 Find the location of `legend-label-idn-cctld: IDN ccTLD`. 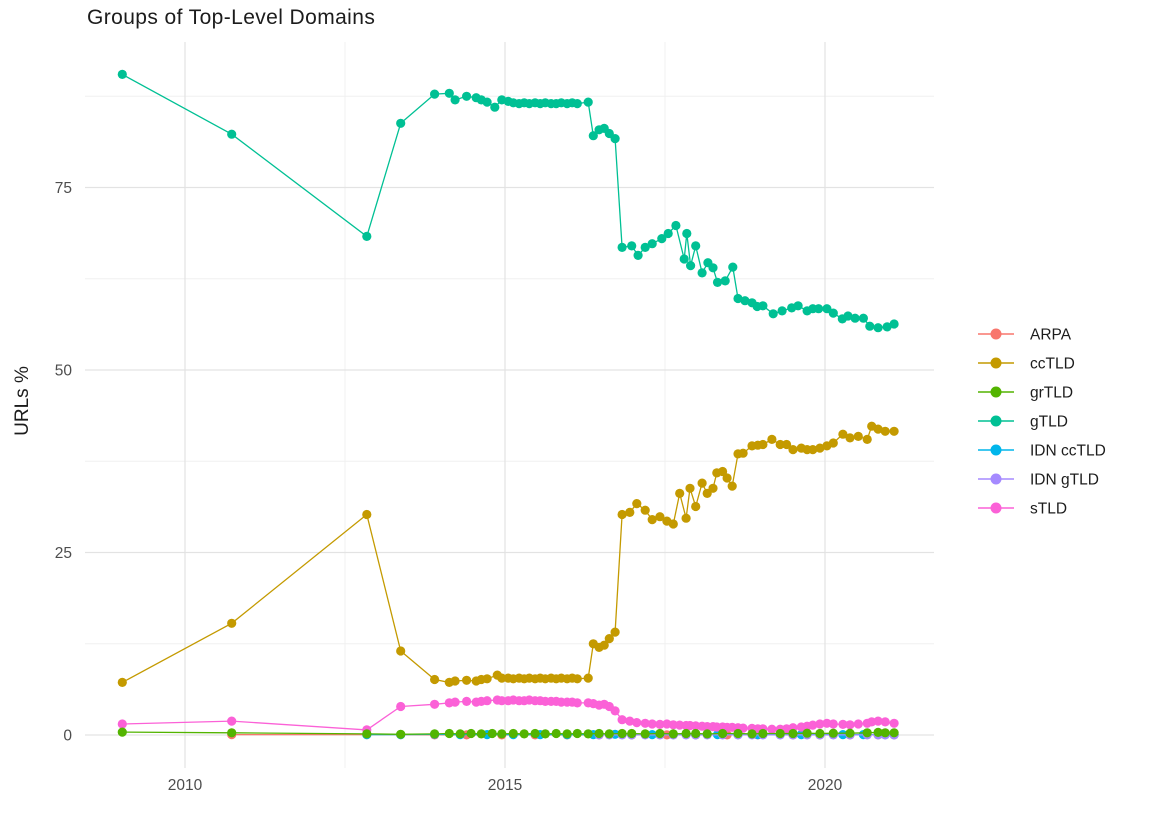

legend-label-idn-cctld: IDN ccTLD is located at coordinates (1068, 451).